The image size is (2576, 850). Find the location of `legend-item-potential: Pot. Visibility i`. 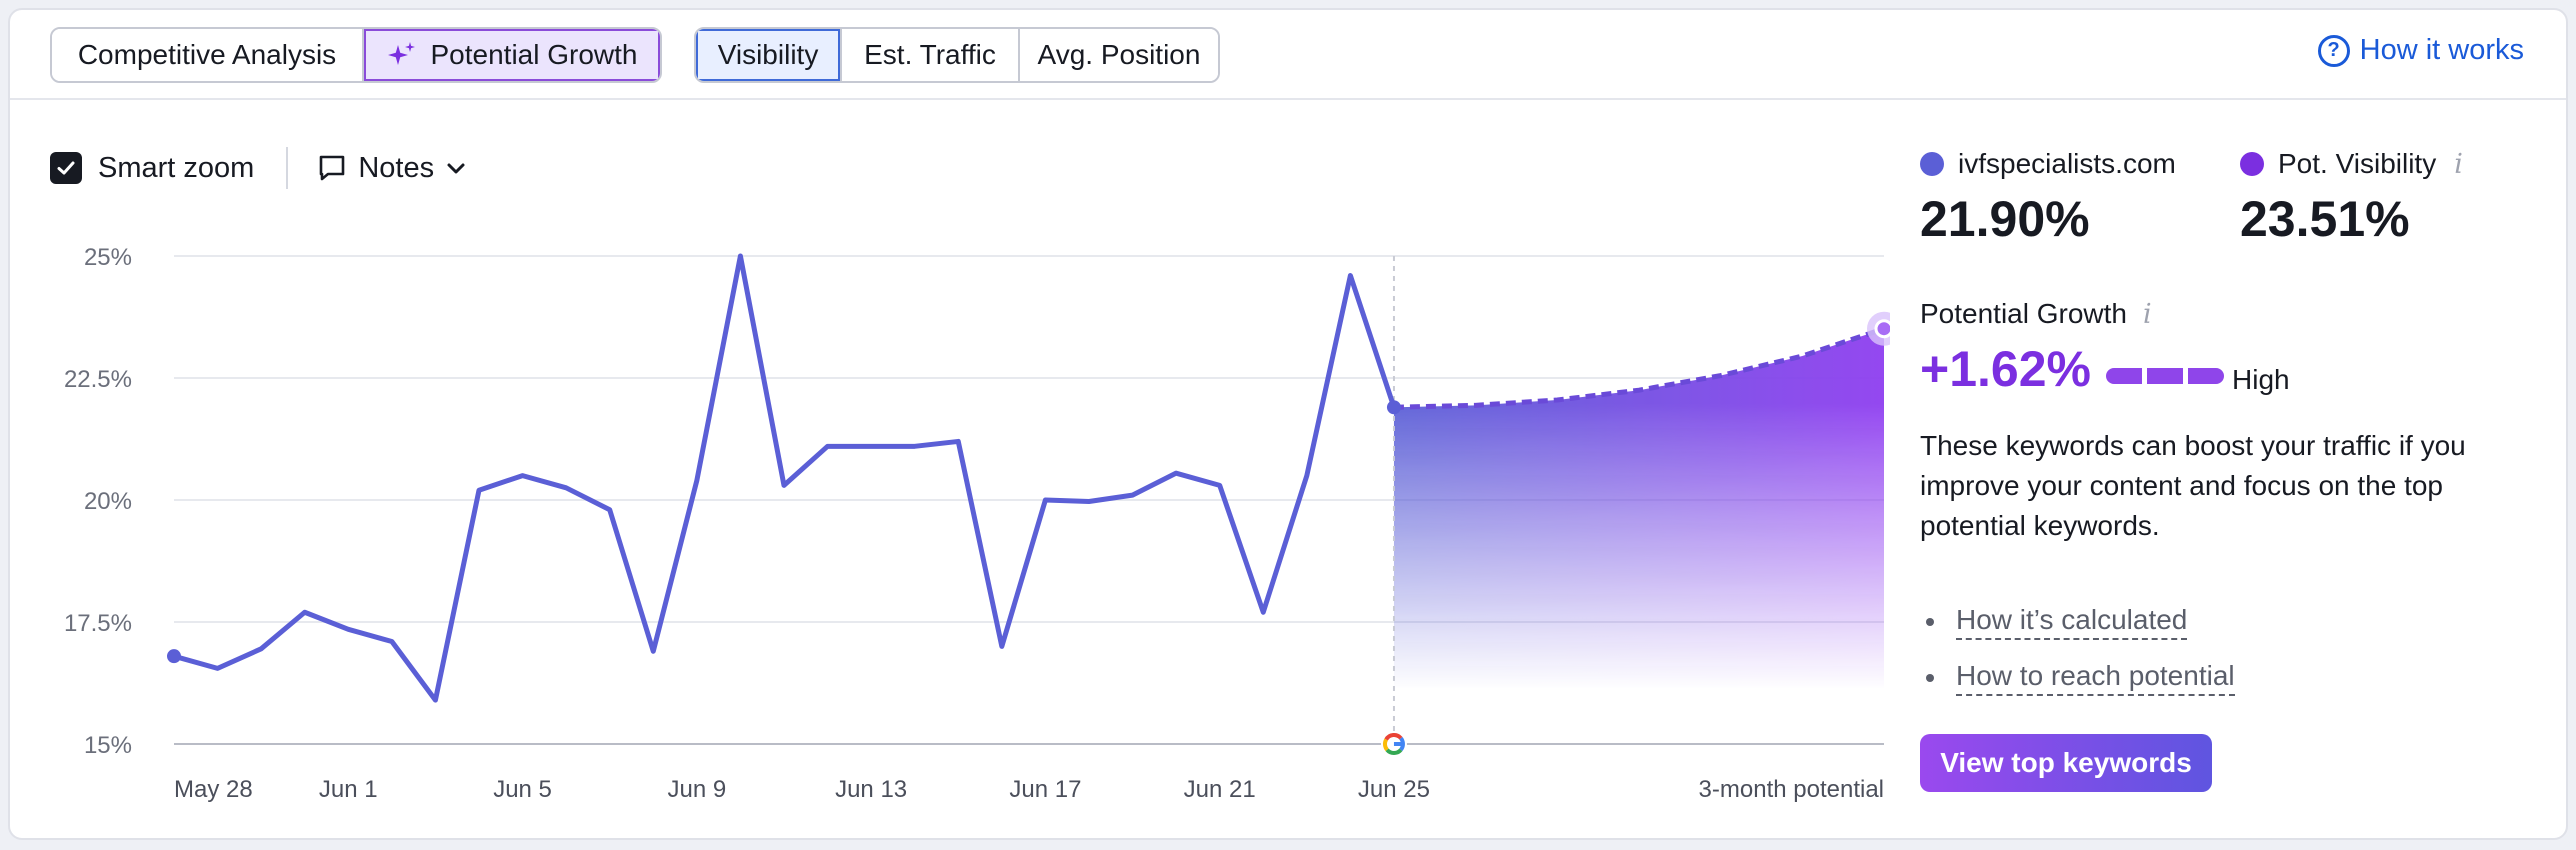

legend-item-potential: Pot. Visibility i is located at coordinates (2351, 164).